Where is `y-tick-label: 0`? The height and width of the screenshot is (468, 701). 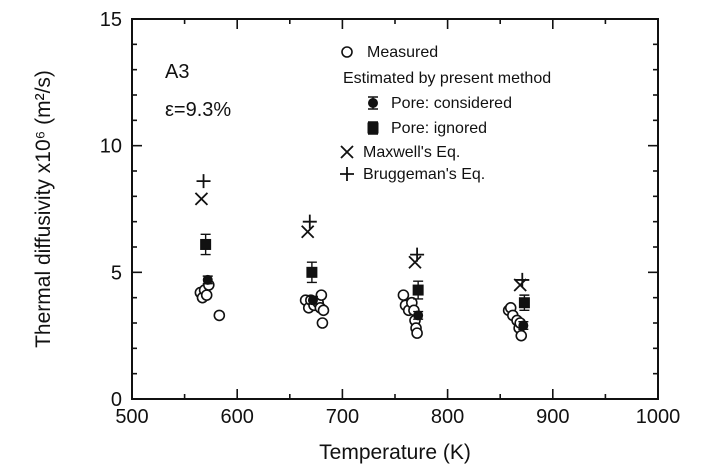 y-tick-label: 0 is located at coordinates (116, 400).